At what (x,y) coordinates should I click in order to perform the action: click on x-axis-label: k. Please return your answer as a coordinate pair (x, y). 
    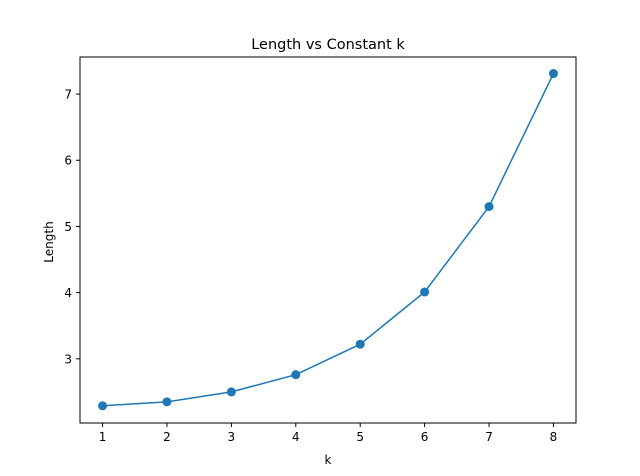
    Looking at the image, I should click on (328, 460).